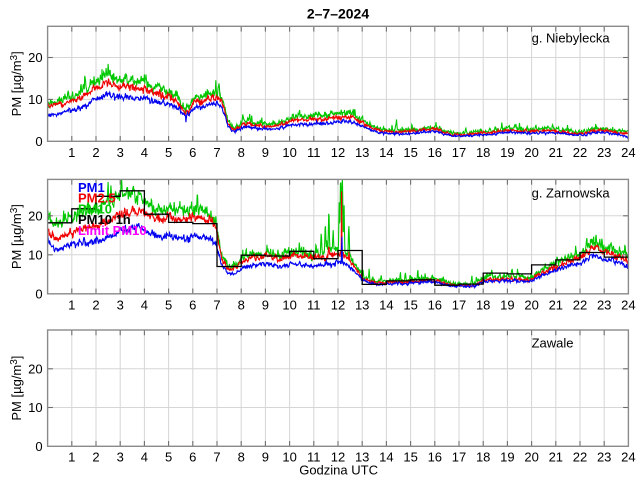 The image size is (640, 485). What do you see at coordinates (338, 14) in the screenshot?
I see `svg-text: 2–7–2024` at bounding box center [338, 14].